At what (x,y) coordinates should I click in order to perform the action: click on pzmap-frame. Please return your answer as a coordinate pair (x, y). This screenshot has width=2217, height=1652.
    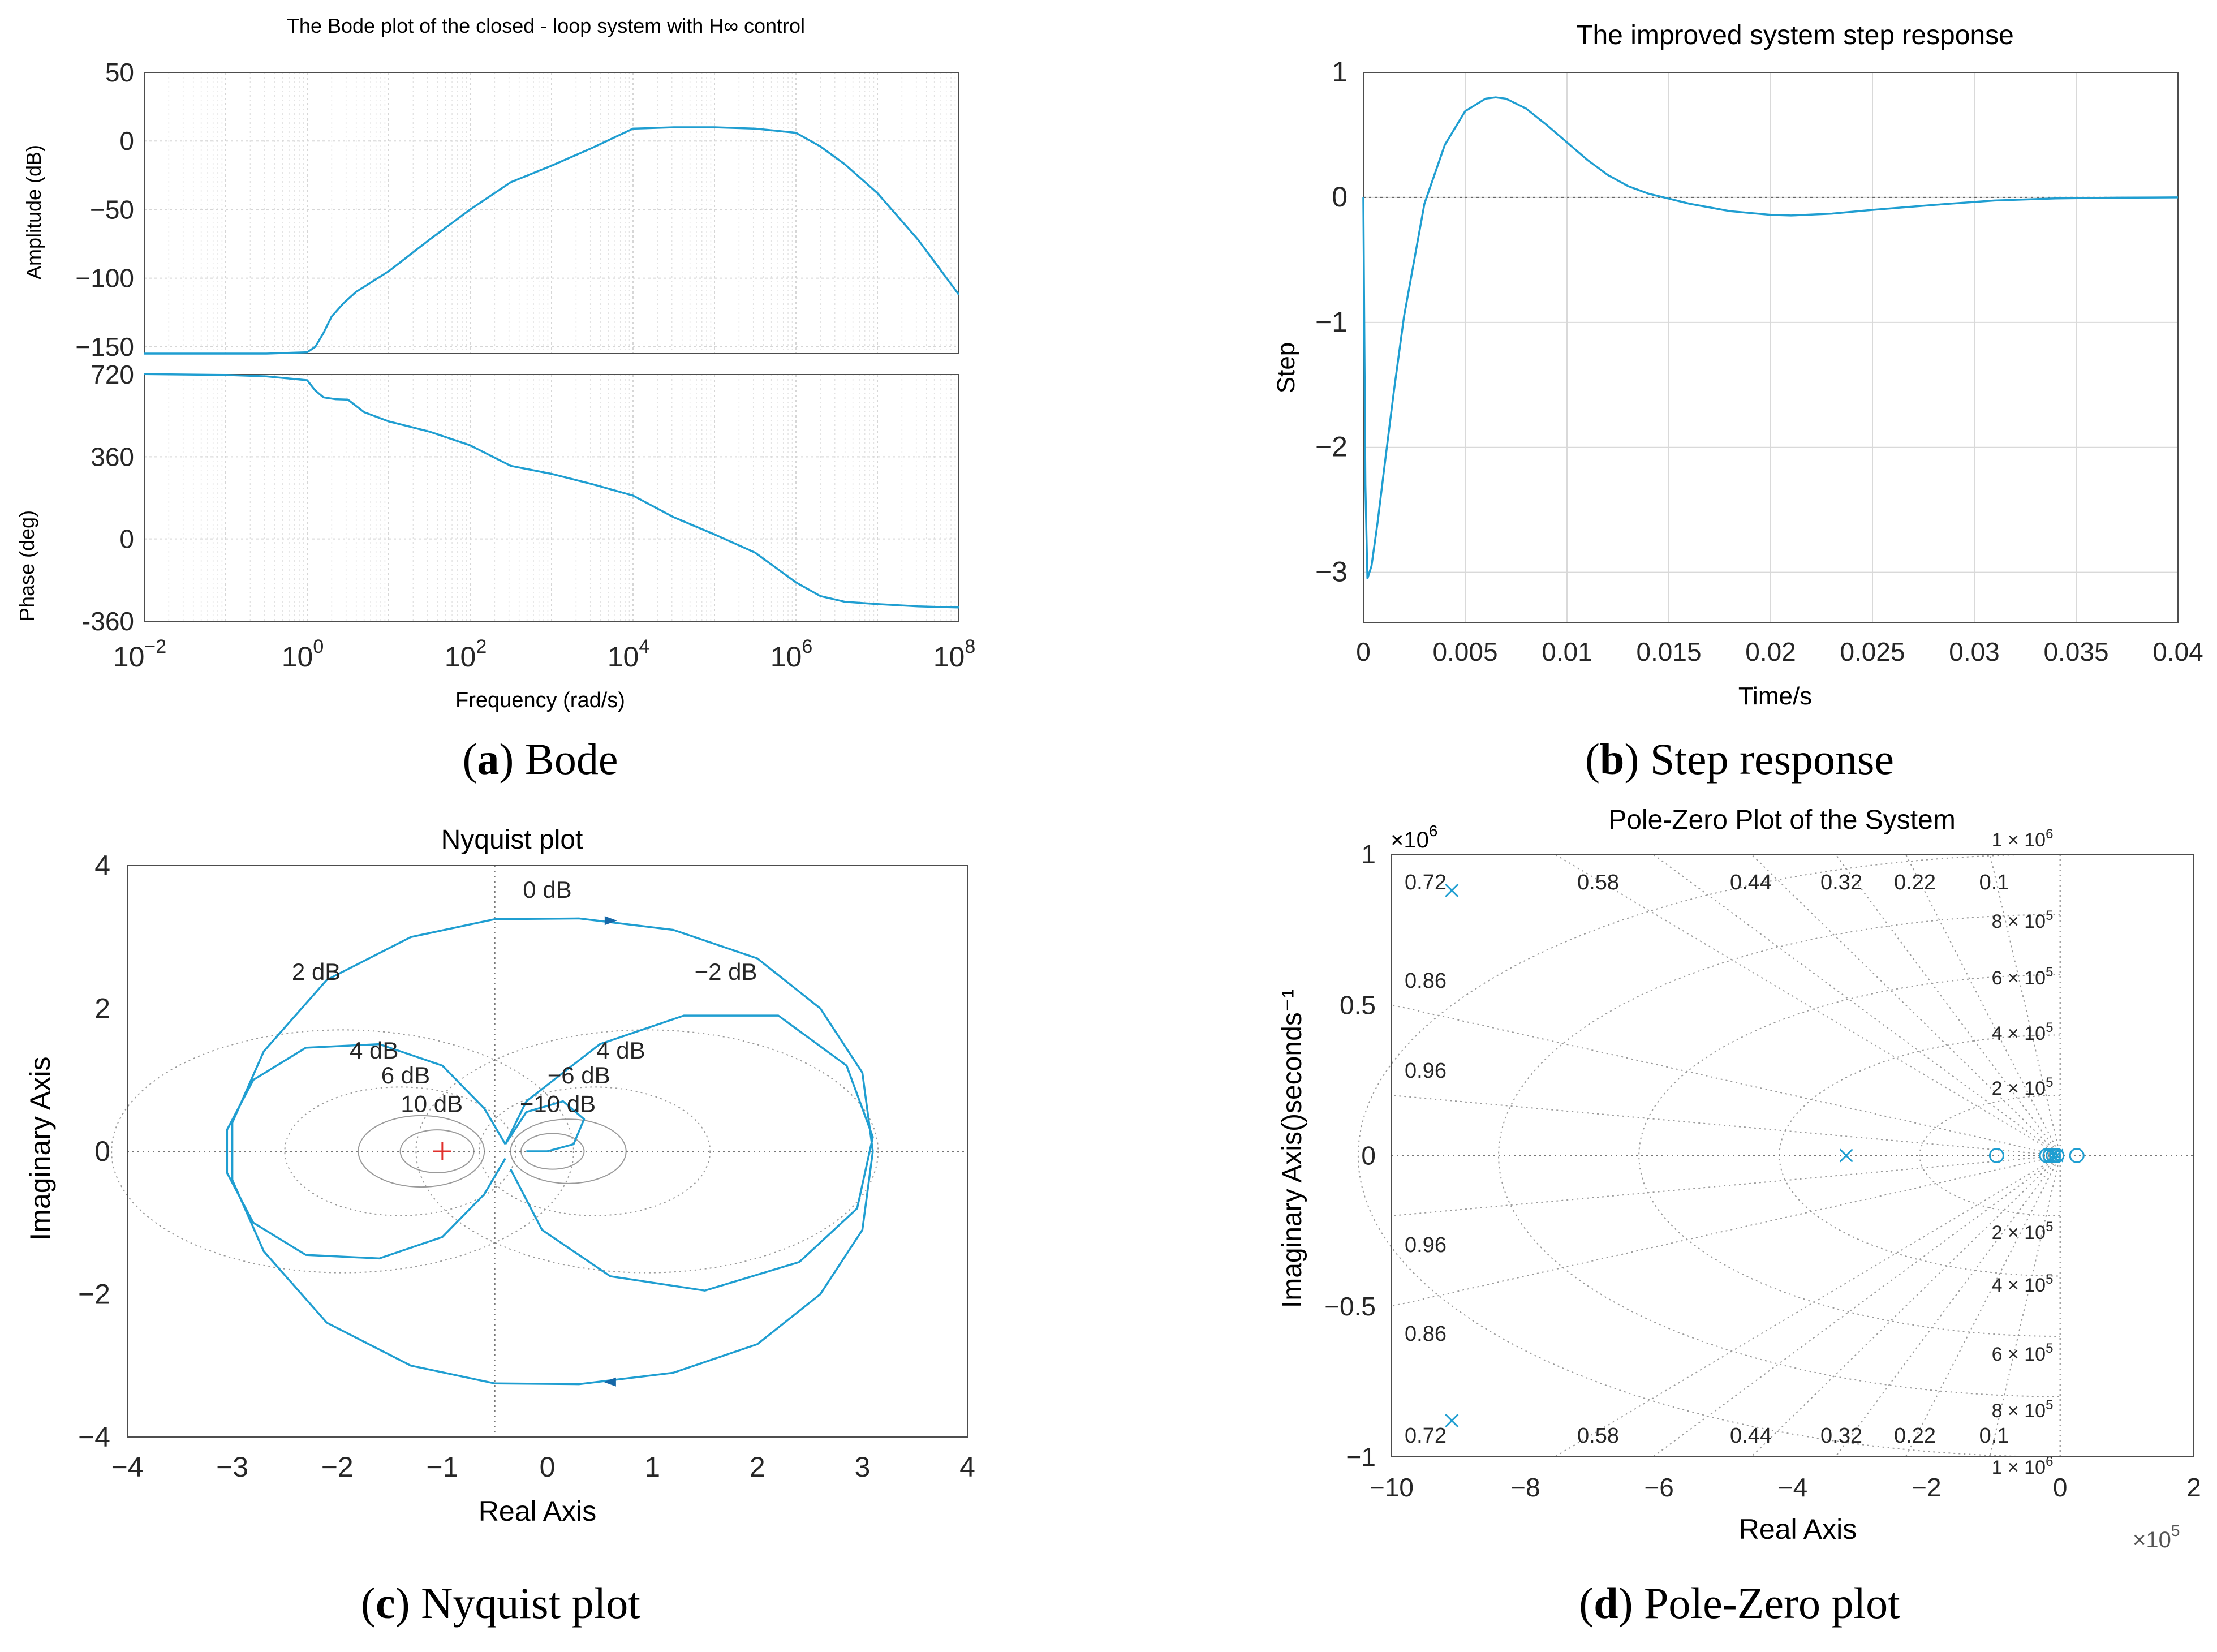
    Looking at the image, I should click on (1792, 1155).